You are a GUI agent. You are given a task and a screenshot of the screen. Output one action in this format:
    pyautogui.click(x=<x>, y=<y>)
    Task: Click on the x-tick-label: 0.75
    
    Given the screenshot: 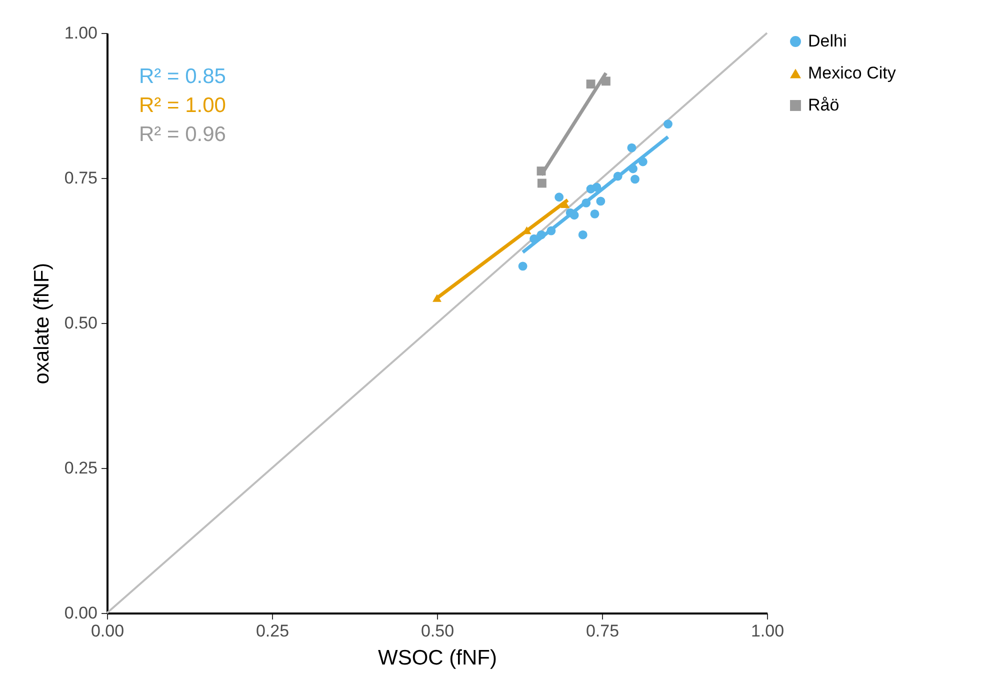 What is the action you would take?
    pyautogui.click(x=603, y=631)
    